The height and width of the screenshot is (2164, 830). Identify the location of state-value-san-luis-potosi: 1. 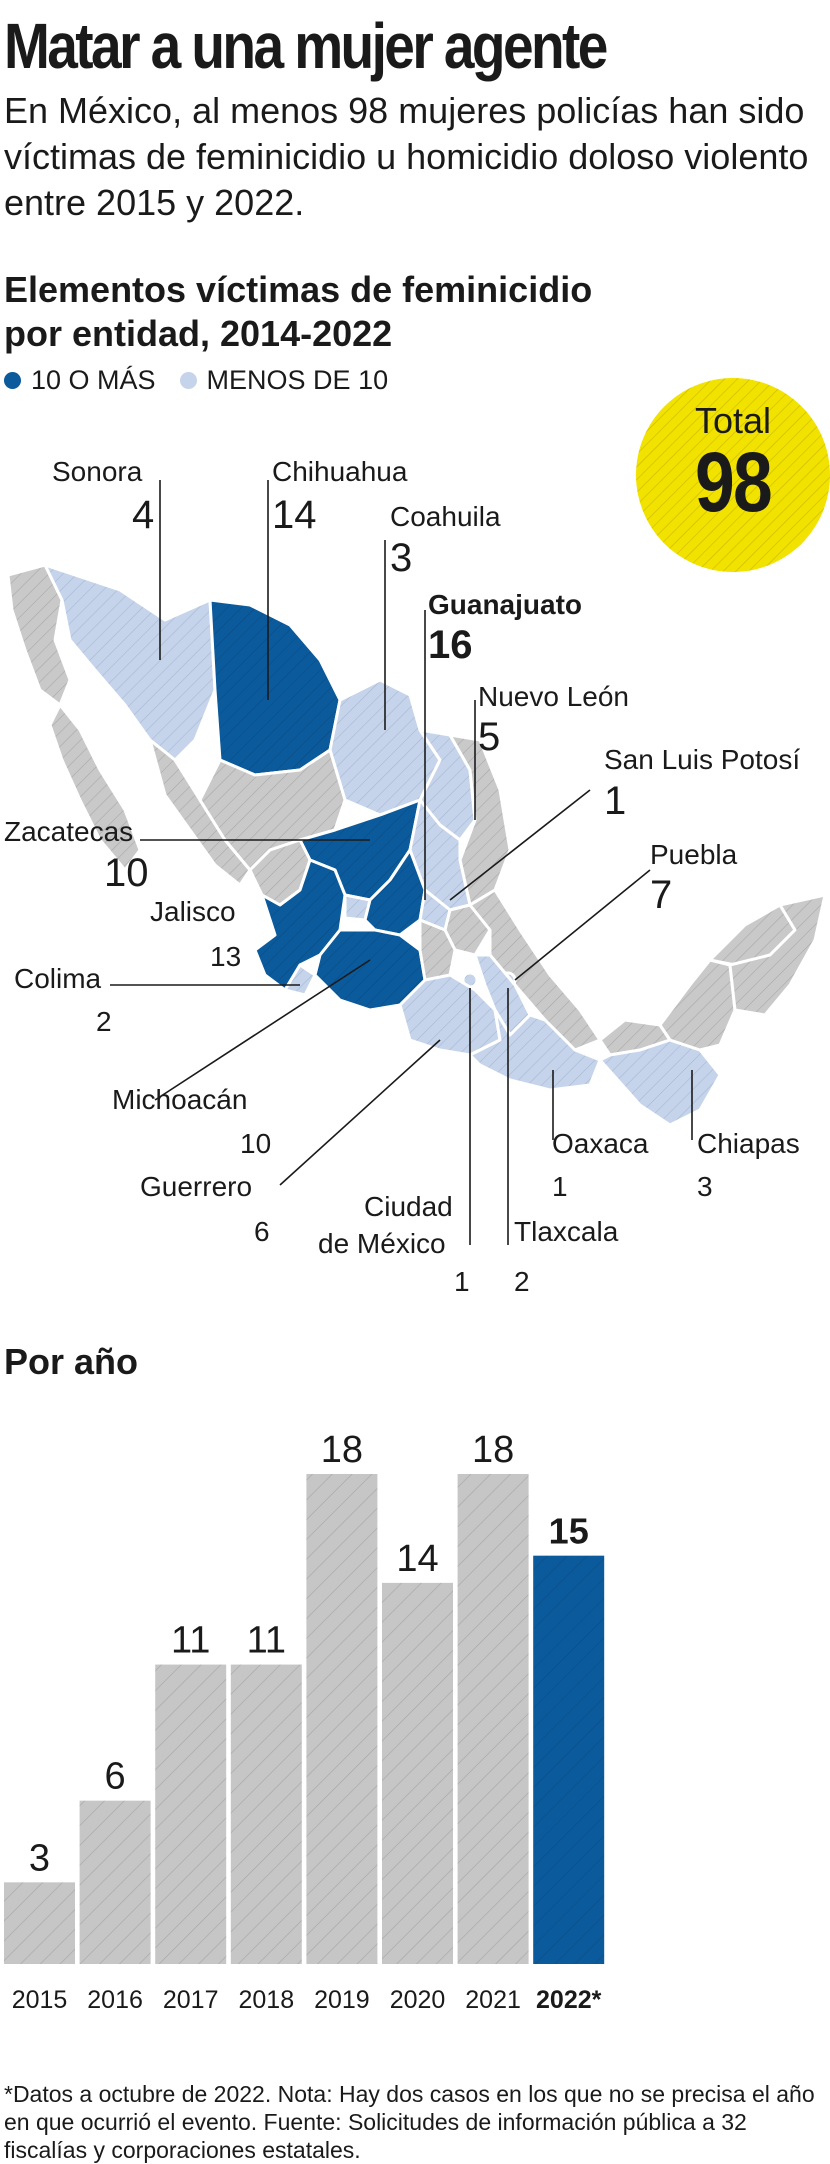
(615, 801).